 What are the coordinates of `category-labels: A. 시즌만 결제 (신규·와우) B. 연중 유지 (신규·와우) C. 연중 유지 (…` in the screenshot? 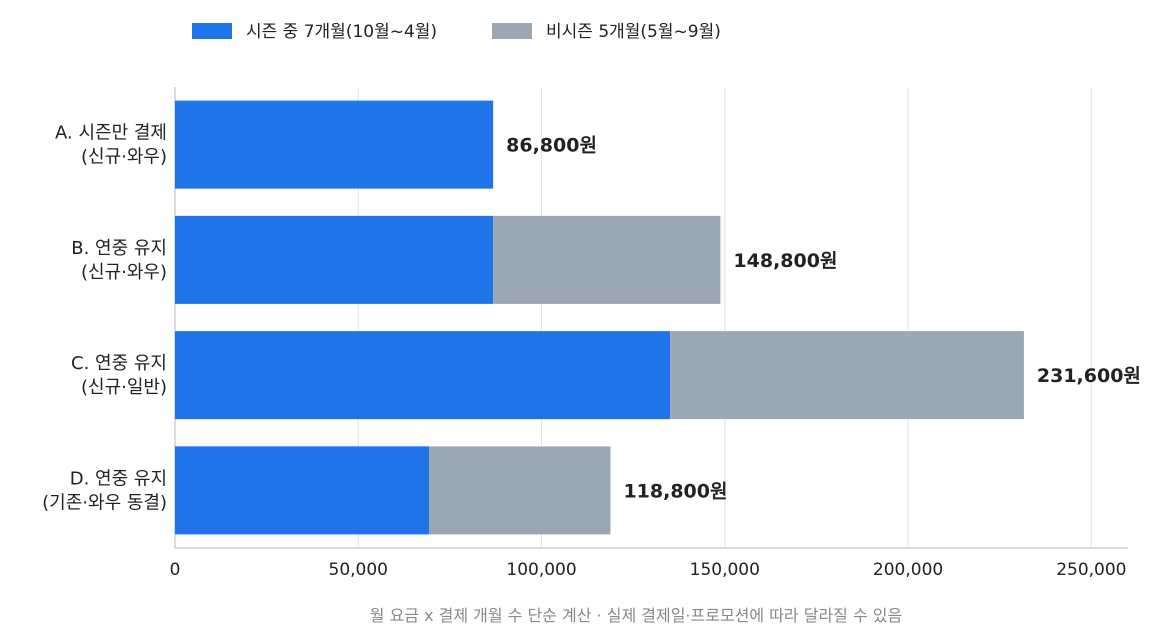 It's located at (104, 318).